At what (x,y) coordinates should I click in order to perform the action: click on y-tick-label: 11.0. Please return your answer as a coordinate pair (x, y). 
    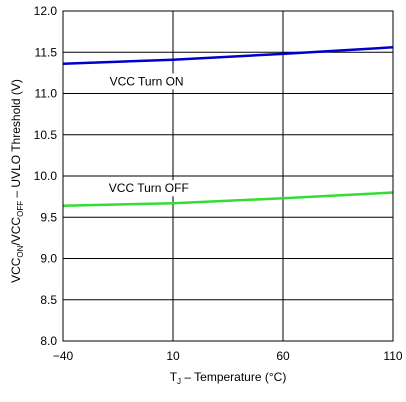
    Looking at the image, I should click on (46, 94).